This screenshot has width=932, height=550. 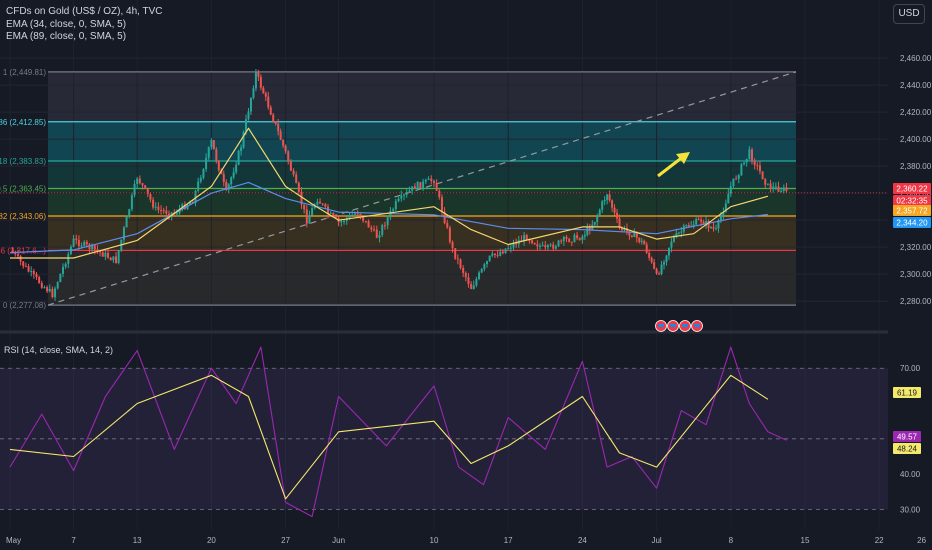 I want to click on symbol-legend: CFDs on Gold (US$ / OZ), 4h, TVC, so click(x=84, y=11).